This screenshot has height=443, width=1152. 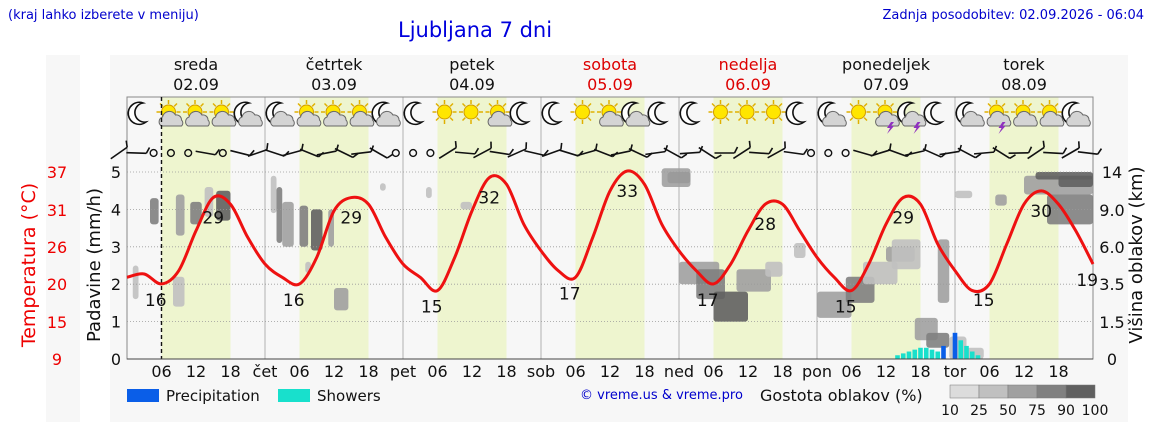 What do you see at coordinates (437, 371) in the screenshot?
I see `hour-tick-label: 06` at bounding box center [437, 371].